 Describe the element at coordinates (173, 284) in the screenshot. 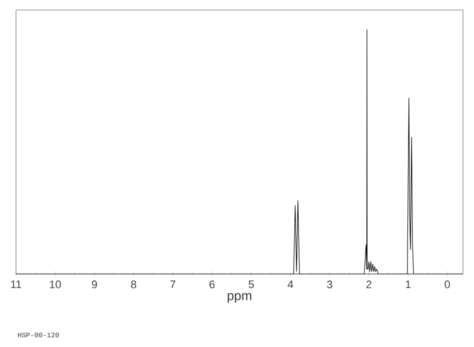

I see `x-tick-label: 7` at that location.